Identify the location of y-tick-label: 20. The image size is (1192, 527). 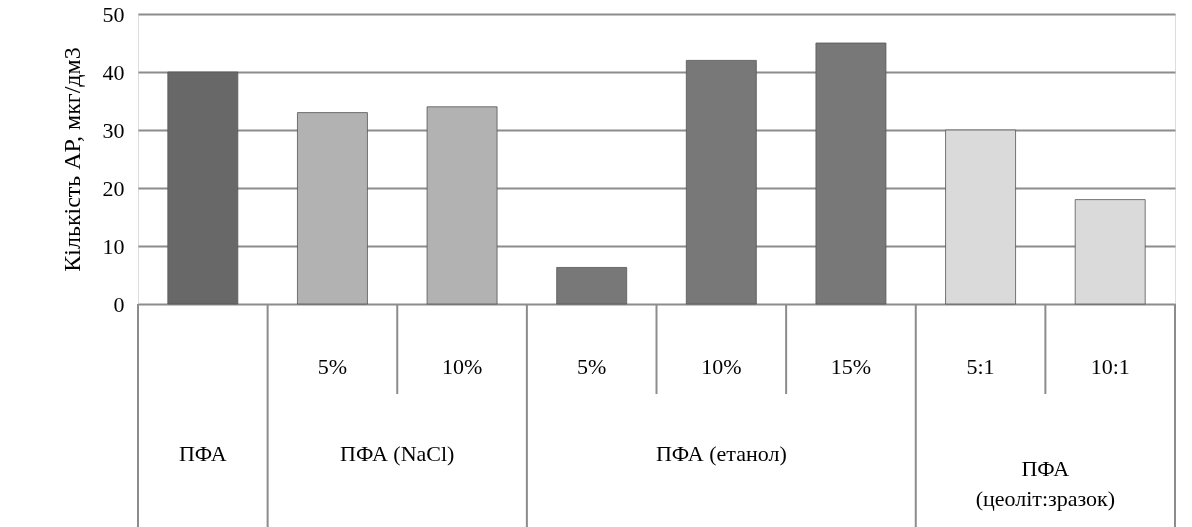
(113, 188).